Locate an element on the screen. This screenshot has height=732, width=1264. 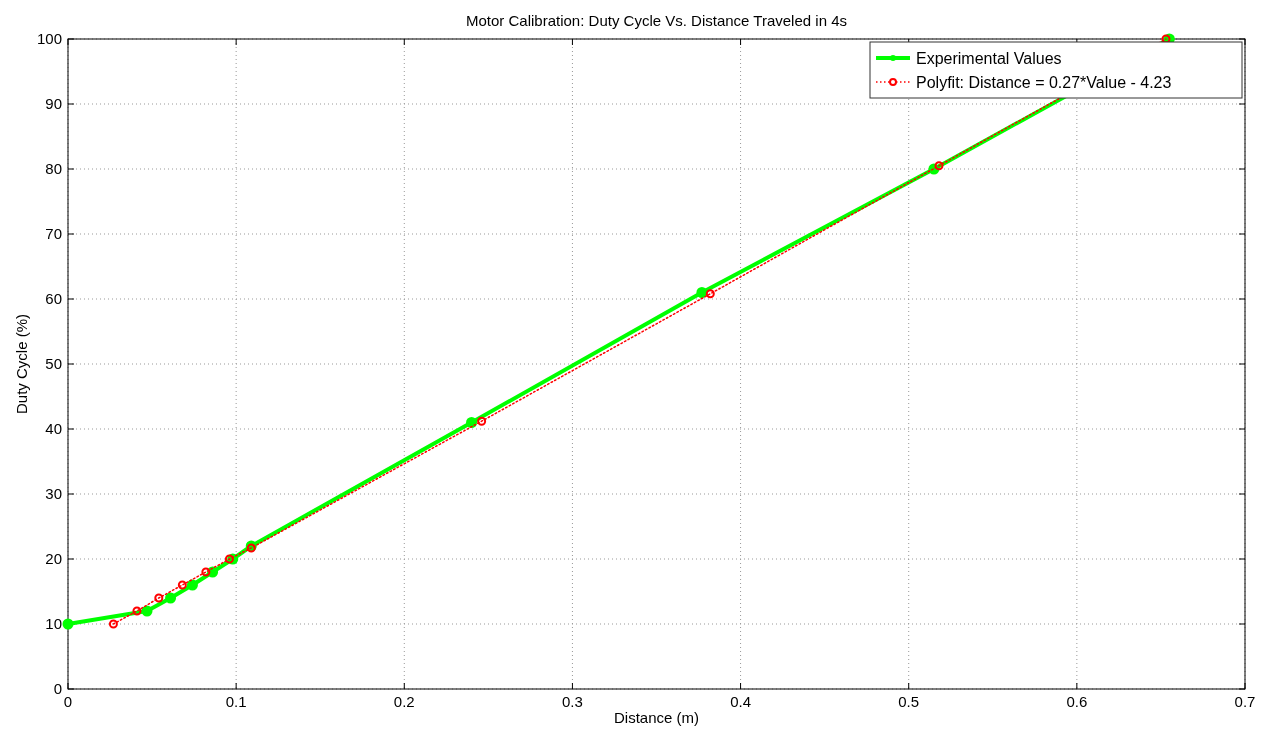
y-axis-title: Duty Cycle (%) is located at coordinates (21, 364).